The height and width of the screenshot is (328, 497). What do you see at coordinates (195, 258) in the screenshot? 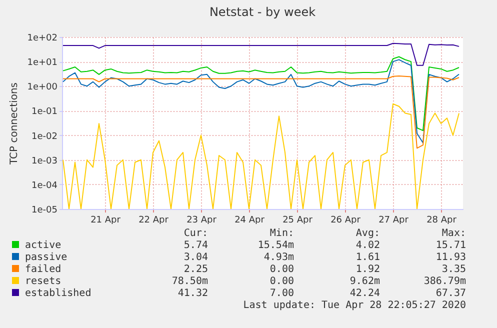
I see `text: 3.04` at bounding box center [195, 258].